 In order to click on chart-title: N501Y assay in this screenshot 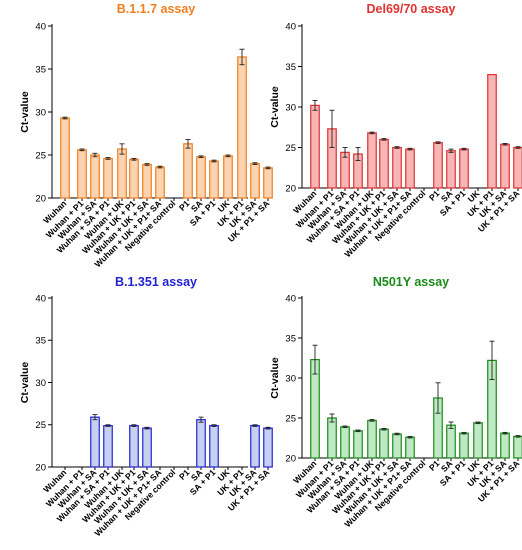, I will do `click(411, 282)`.